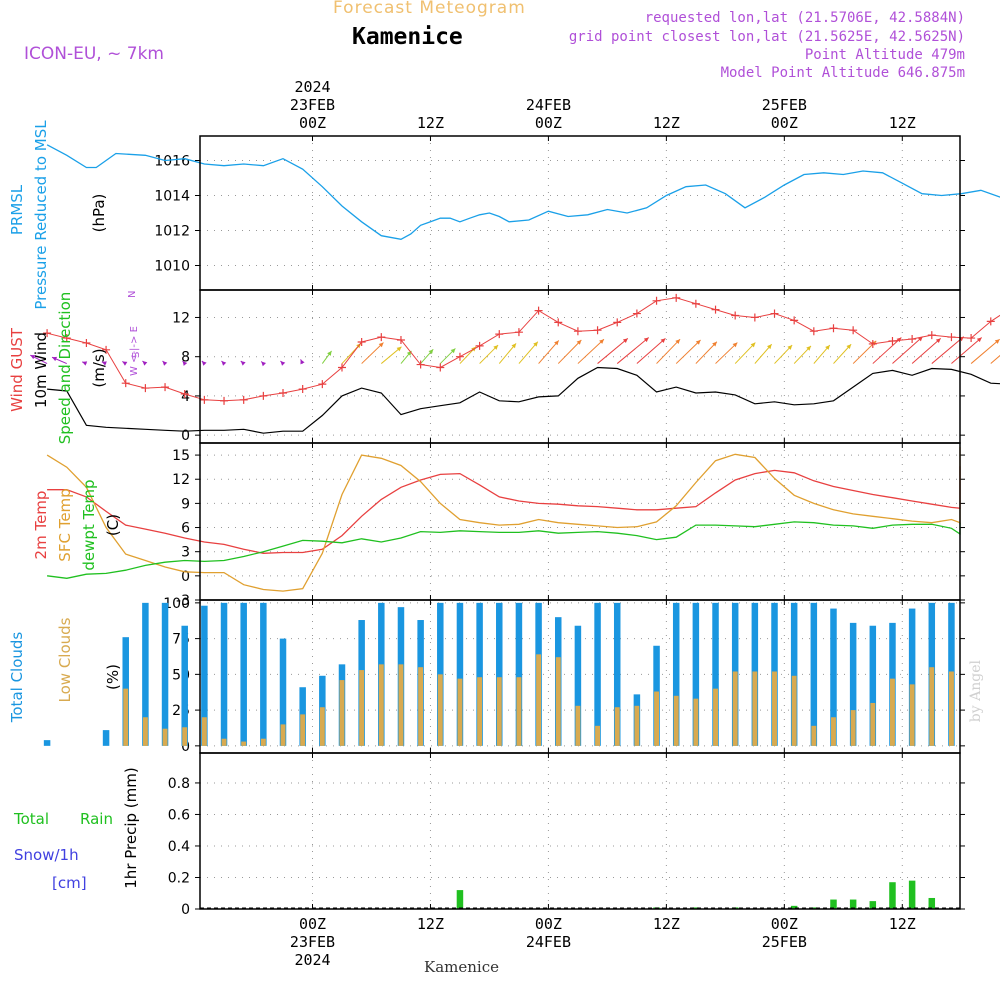 This screenshot has width=1000, height=1000. What do you see at coordinates (784, 105) in the screenshot?
I see `top-time-label: 25FEB` at bounding box center [784, 105].